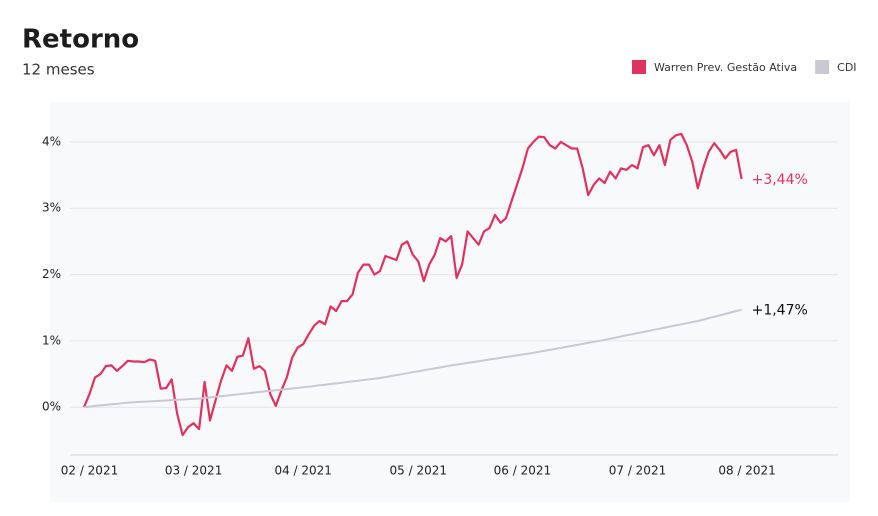  What do you see at coordinates (80, 40) in the screenshot?
I see `chart-title: Retorno` at bounding box center [80, 40].